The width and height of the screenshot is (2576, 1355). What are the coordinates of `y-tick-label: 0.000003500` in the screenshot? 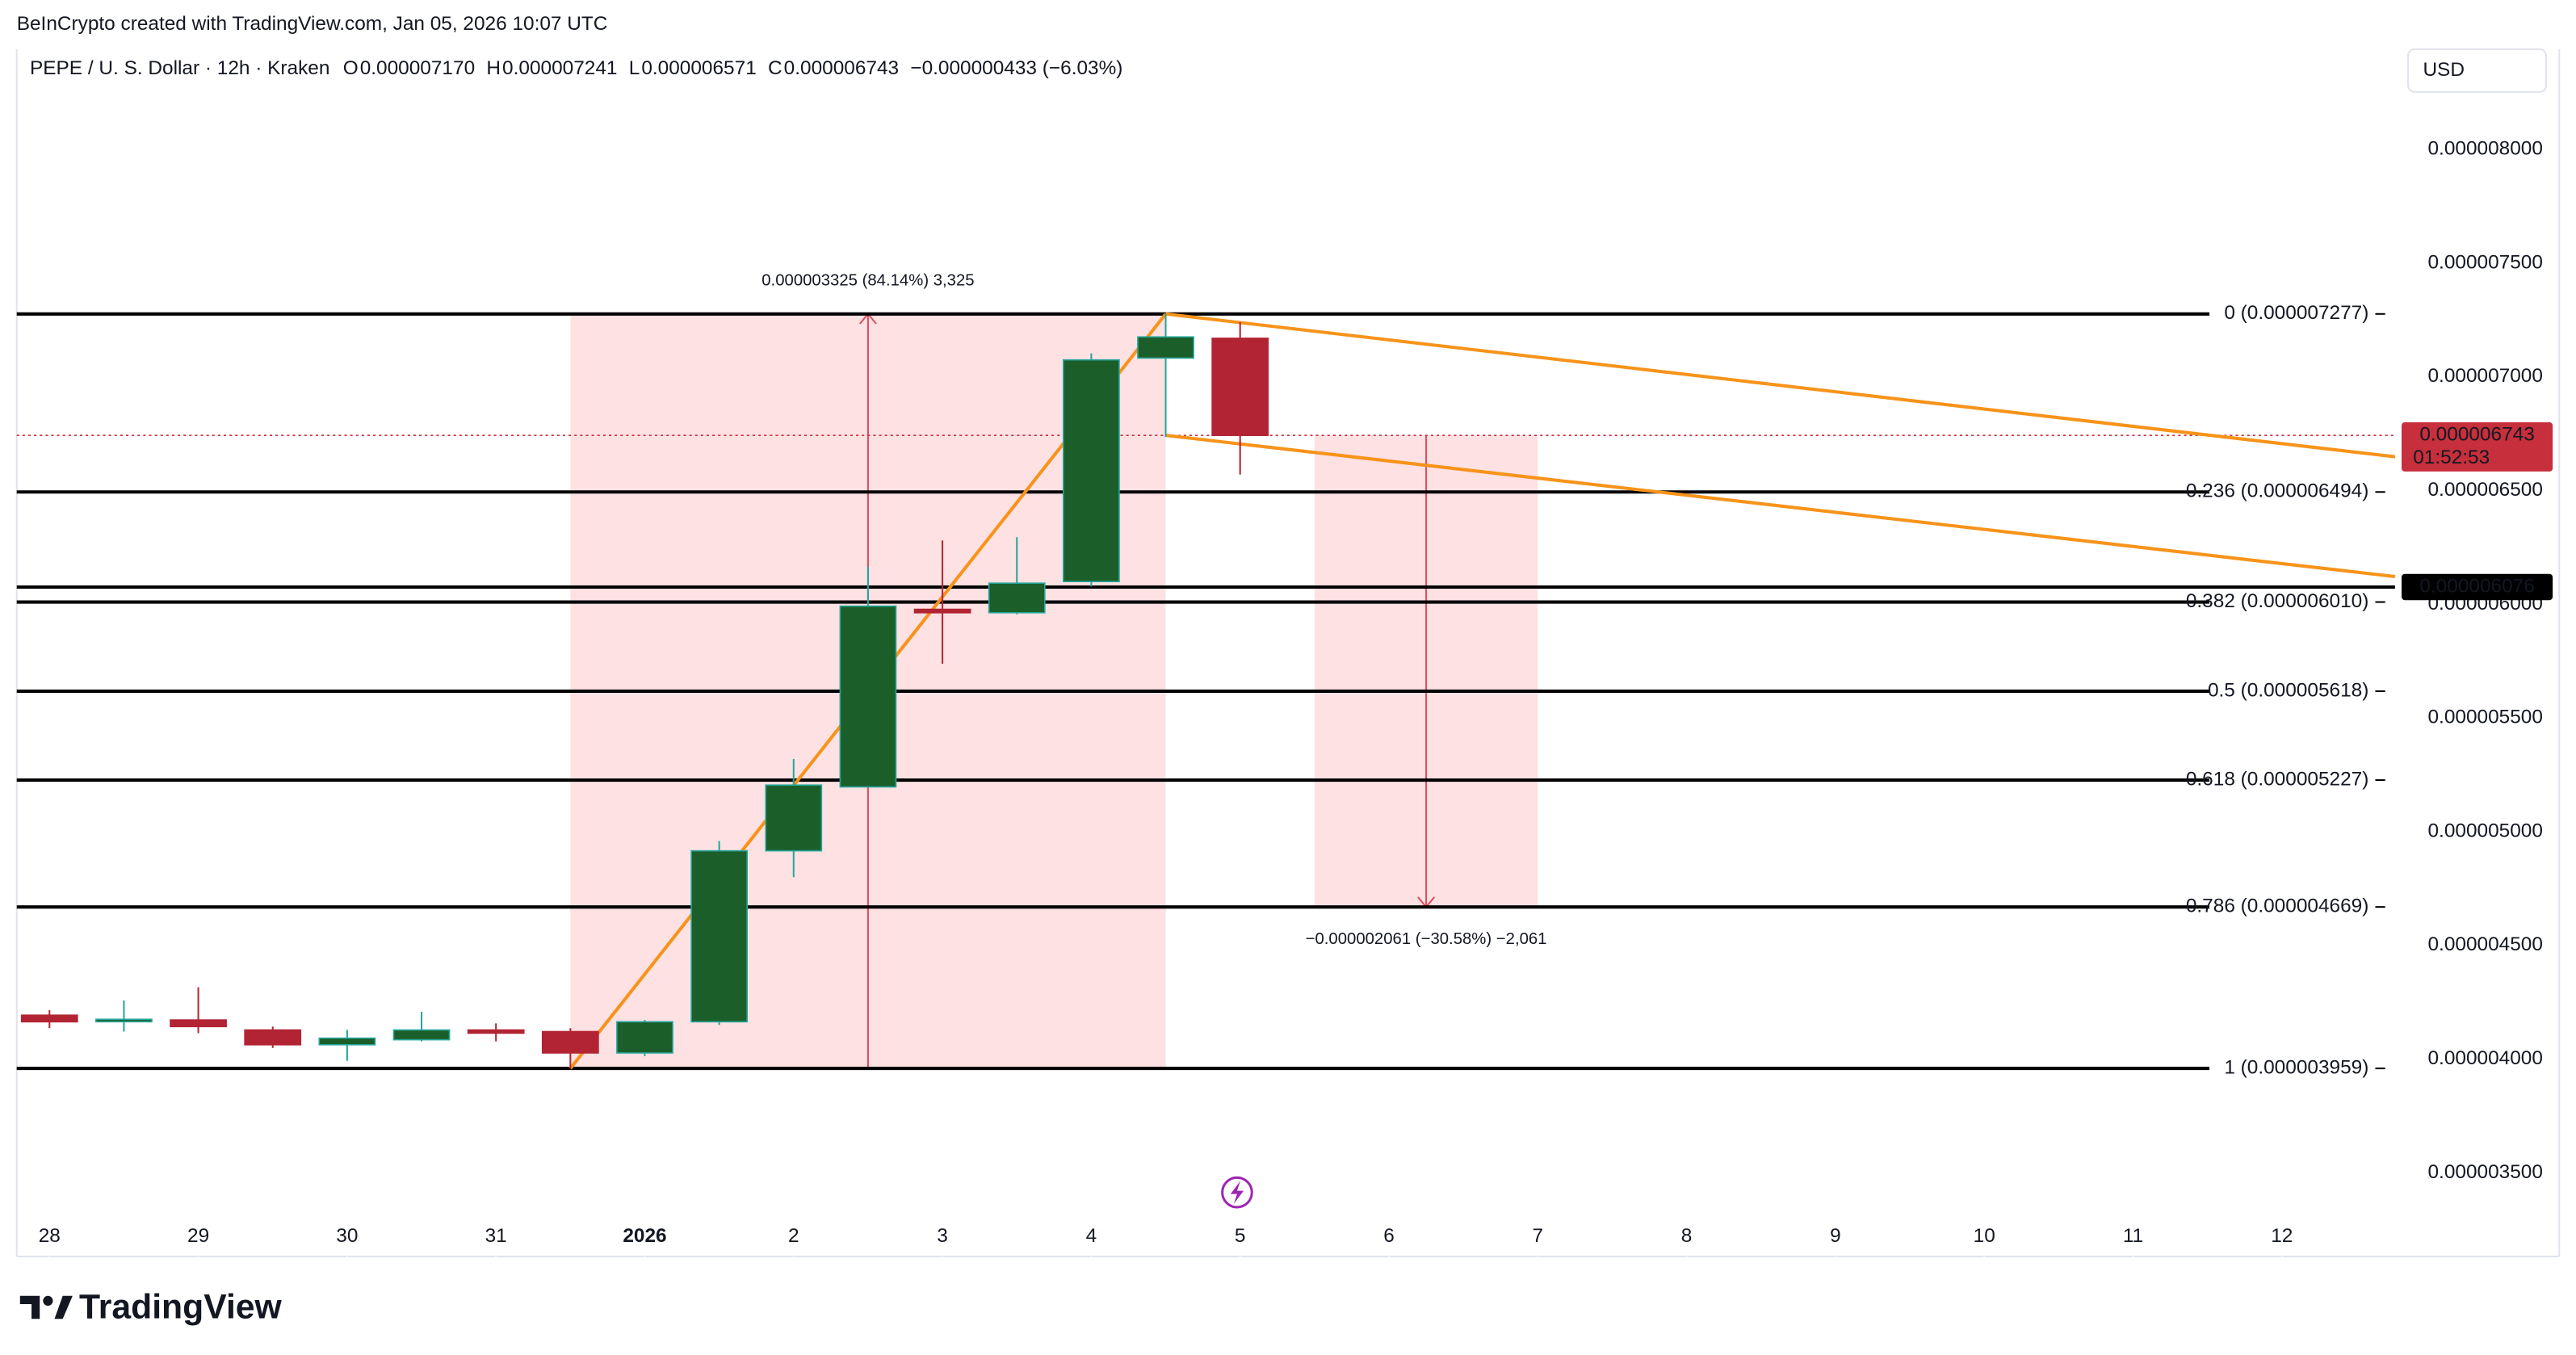 It's located at (2484, 1172).